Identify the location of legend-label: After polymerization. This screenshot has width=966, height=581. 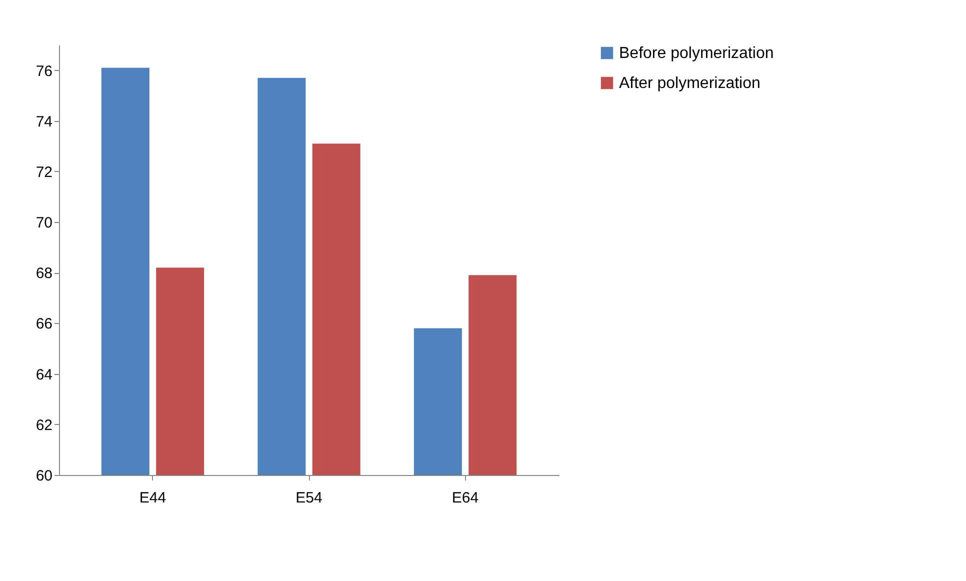
(689, 83).